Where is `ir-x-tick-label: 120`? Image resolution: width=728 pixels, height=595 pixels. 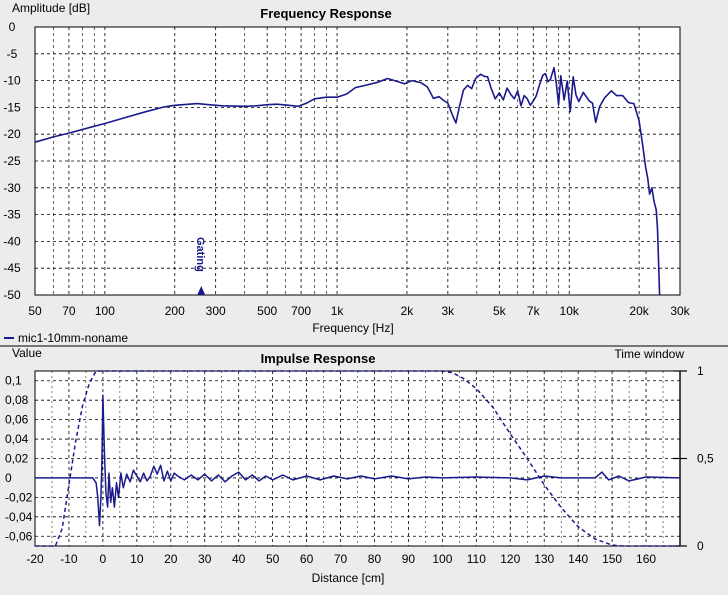 ir-x-tick-label: 120 is located at coordinates (510, 559).